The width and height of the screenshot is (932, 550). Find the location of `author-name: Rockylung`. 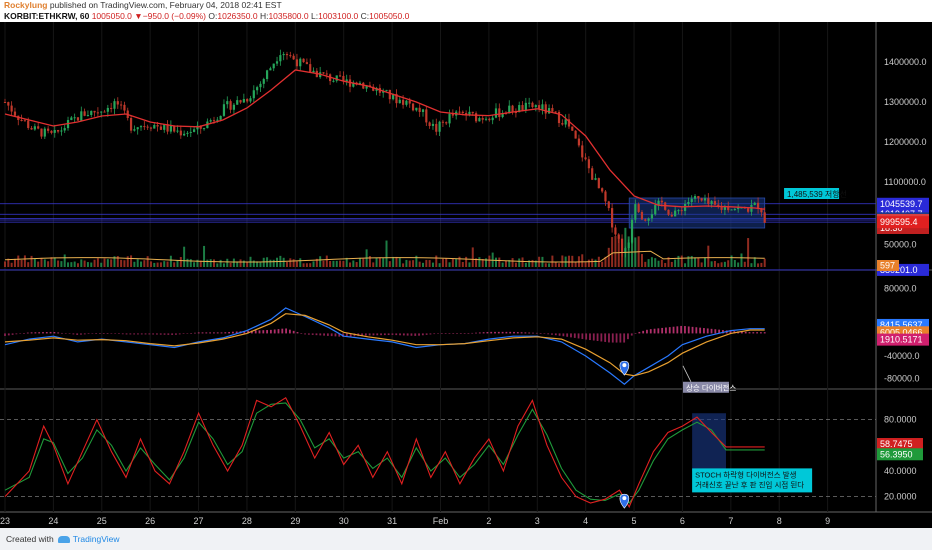

author-name: Rockylung is located at coordinates (26, 5).